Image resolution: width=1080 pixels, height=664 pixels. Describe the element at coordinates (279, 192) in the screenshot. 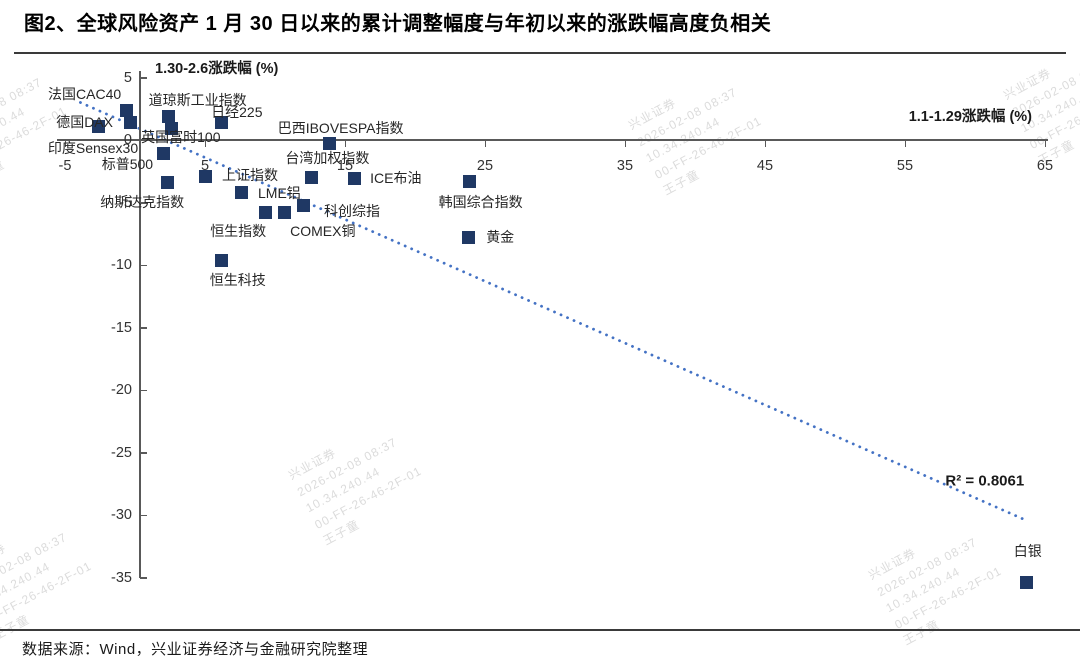

I see `point-label: LME铝` at that location.